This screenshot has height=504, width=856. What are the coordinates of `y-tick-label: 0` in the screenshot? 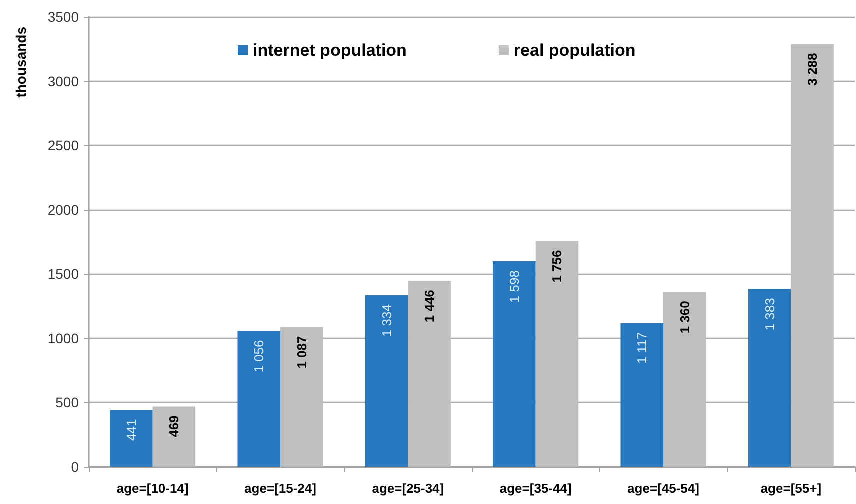 It's located at (75, 467).